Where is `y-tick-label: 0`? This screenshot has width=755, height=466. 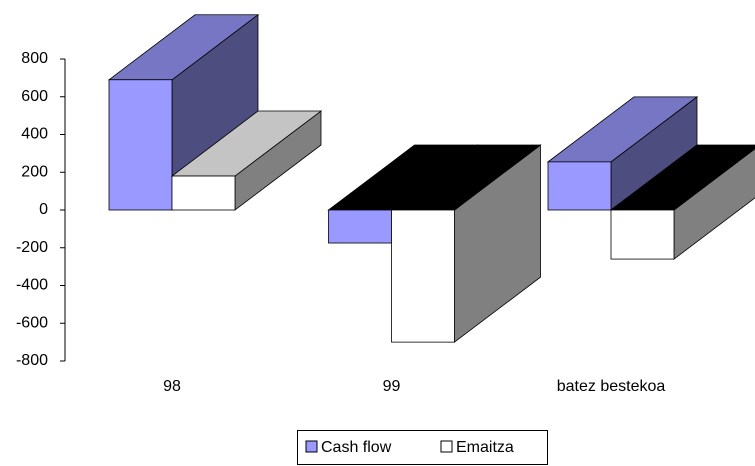 y-tick-label: 0 is located at coordinates (43, 209).